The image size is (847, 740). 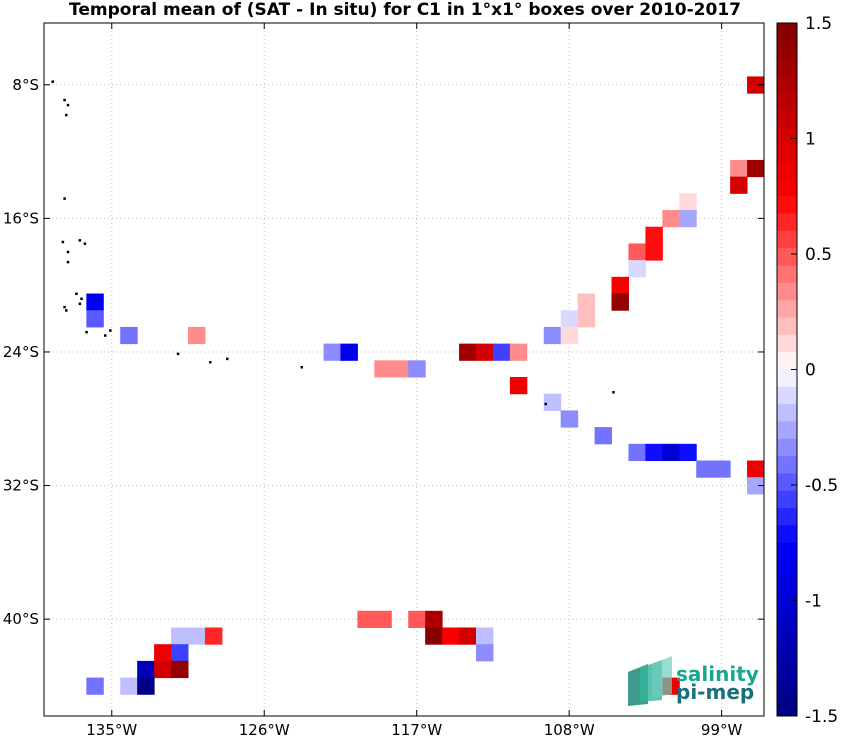 What do you see at coordinates (810, 140) in the screenshot?
I see `colorbar-tick-label: 1` at bounding box center [810, 140].